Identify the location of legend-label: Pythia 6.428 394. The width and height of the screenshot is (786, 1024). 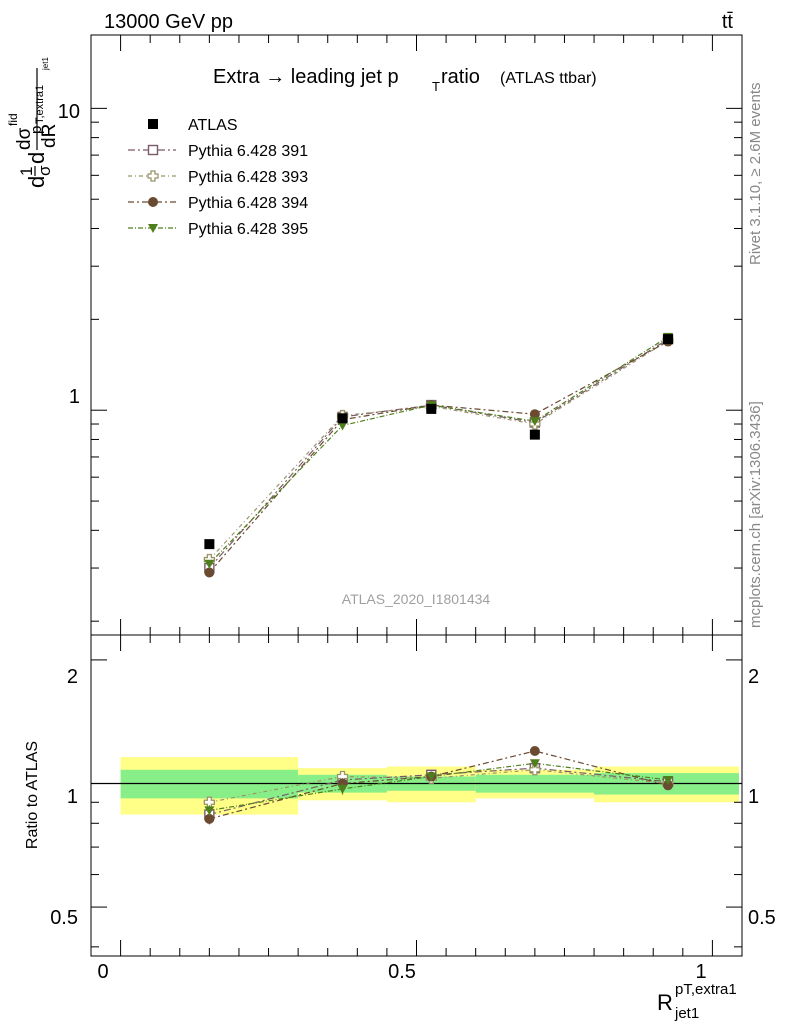
(248, 203).